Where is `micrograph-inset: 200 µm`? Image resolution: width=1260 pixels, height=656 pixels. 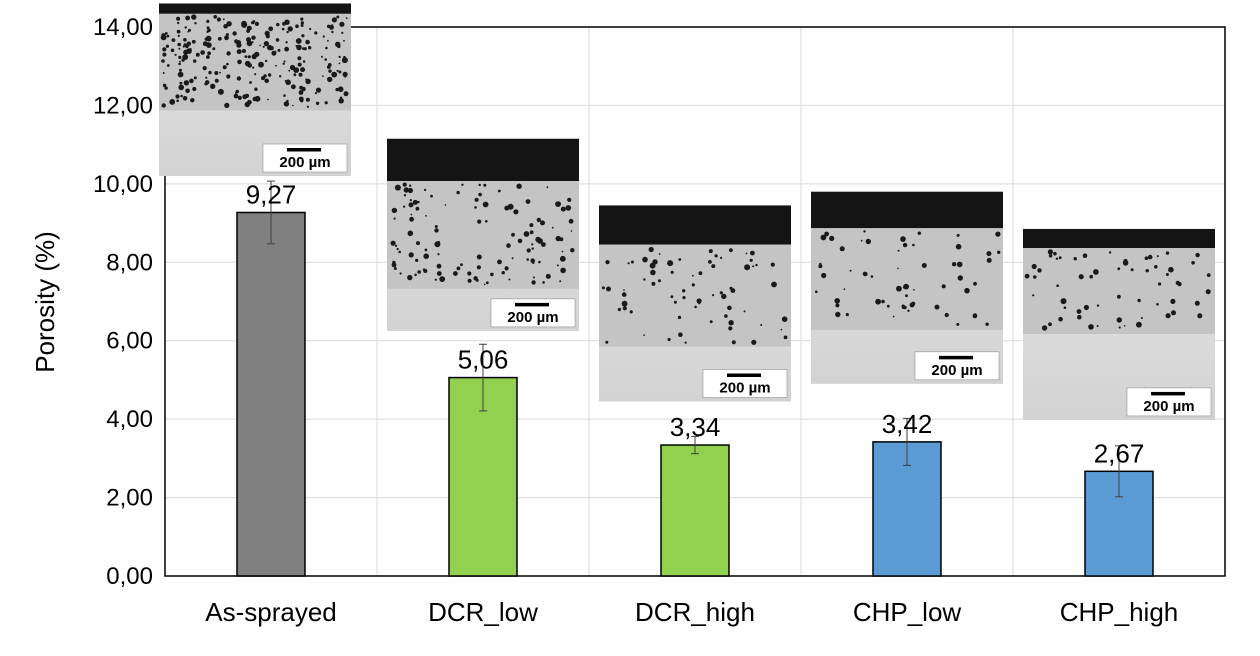 micrograph-inset: 200 µm is located at coordinates (483, 234).